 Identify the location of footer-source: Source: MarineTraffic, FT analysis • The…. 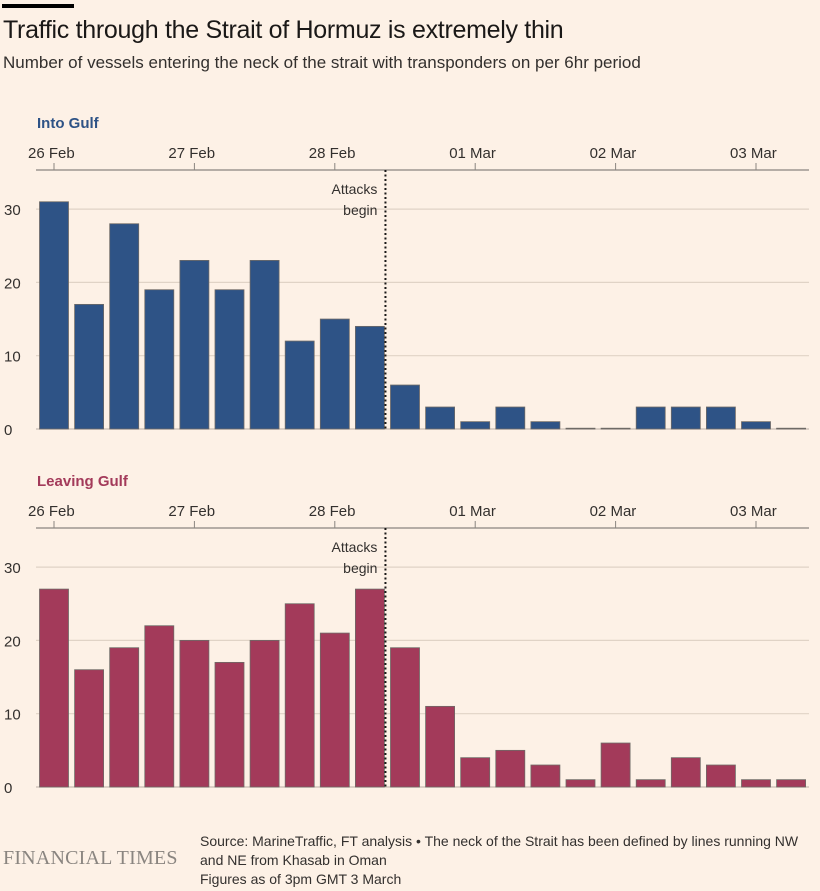
(507, 860).